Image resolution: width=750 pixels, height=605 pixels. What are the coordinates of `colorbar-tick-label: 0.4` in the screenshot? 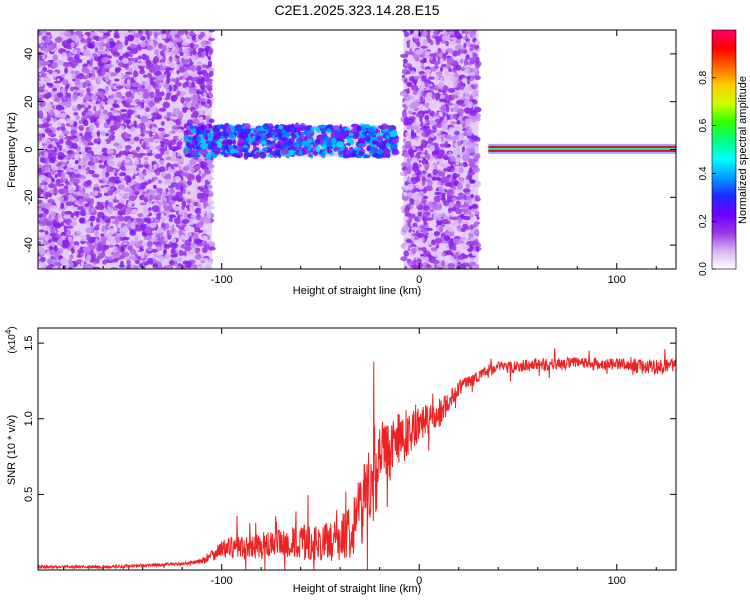 It's located at (703, 173).